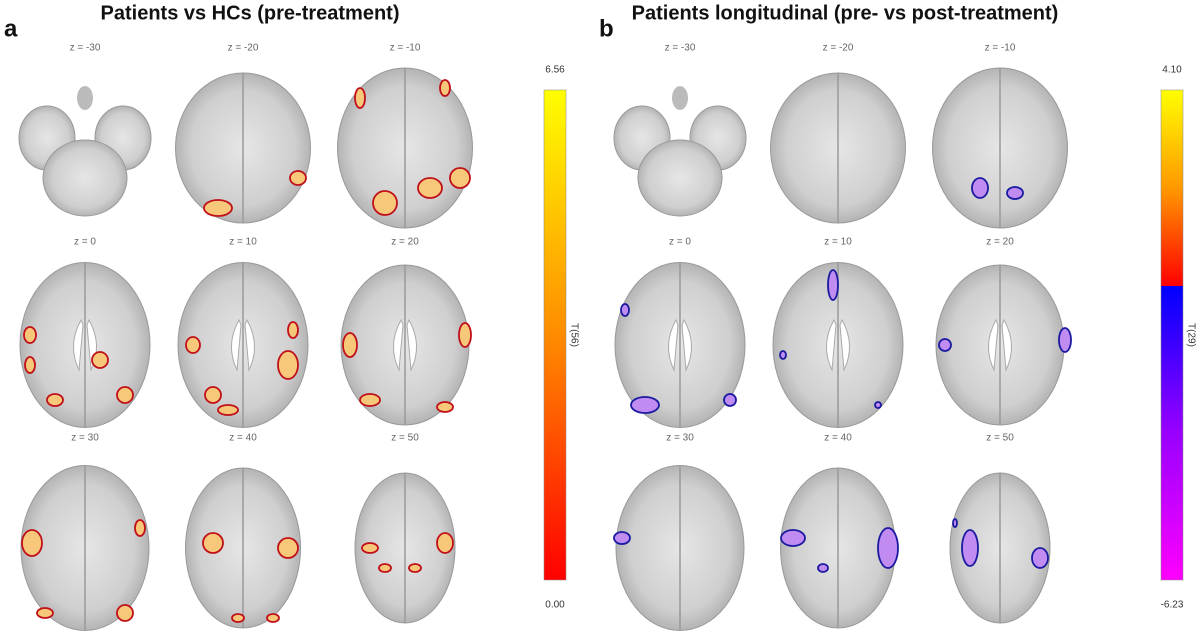  What do you see at coordinates (555, 70) in the screenshot?
I see `colorbar-max: 6.56` at bounding box center [555, 70].